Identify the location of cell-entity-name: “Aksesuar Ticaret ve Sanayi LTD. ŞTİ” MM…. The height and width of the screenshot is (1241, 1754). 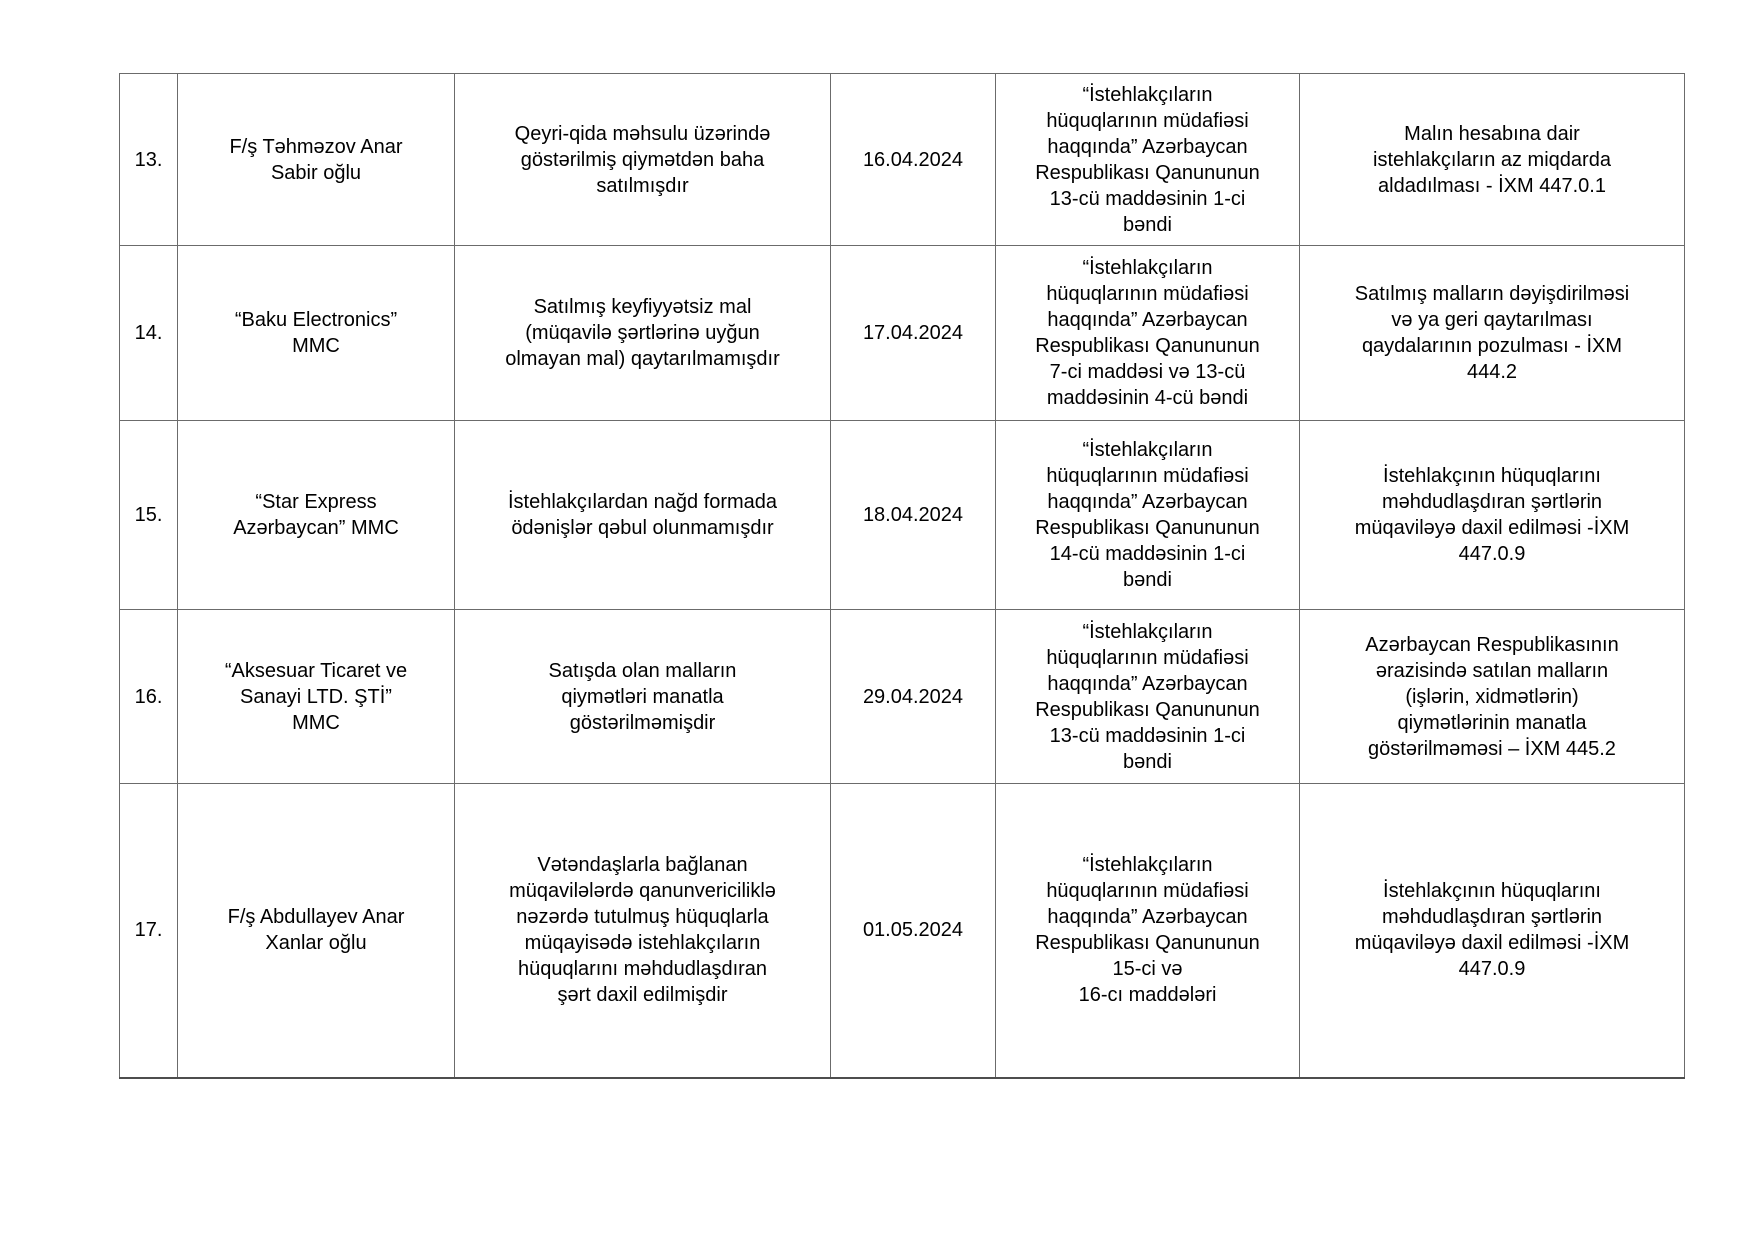
(316, 696).